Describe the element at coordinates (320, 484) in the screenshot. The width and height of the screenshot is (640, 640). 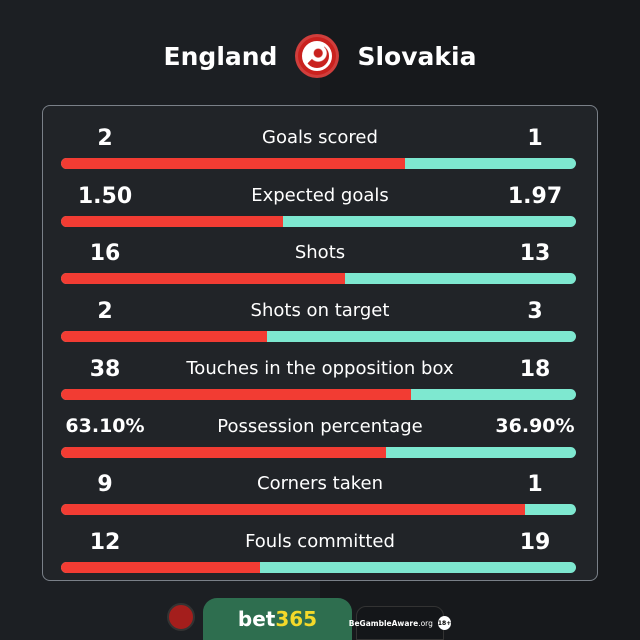
I see `stat-label: Corners taken` at that location.